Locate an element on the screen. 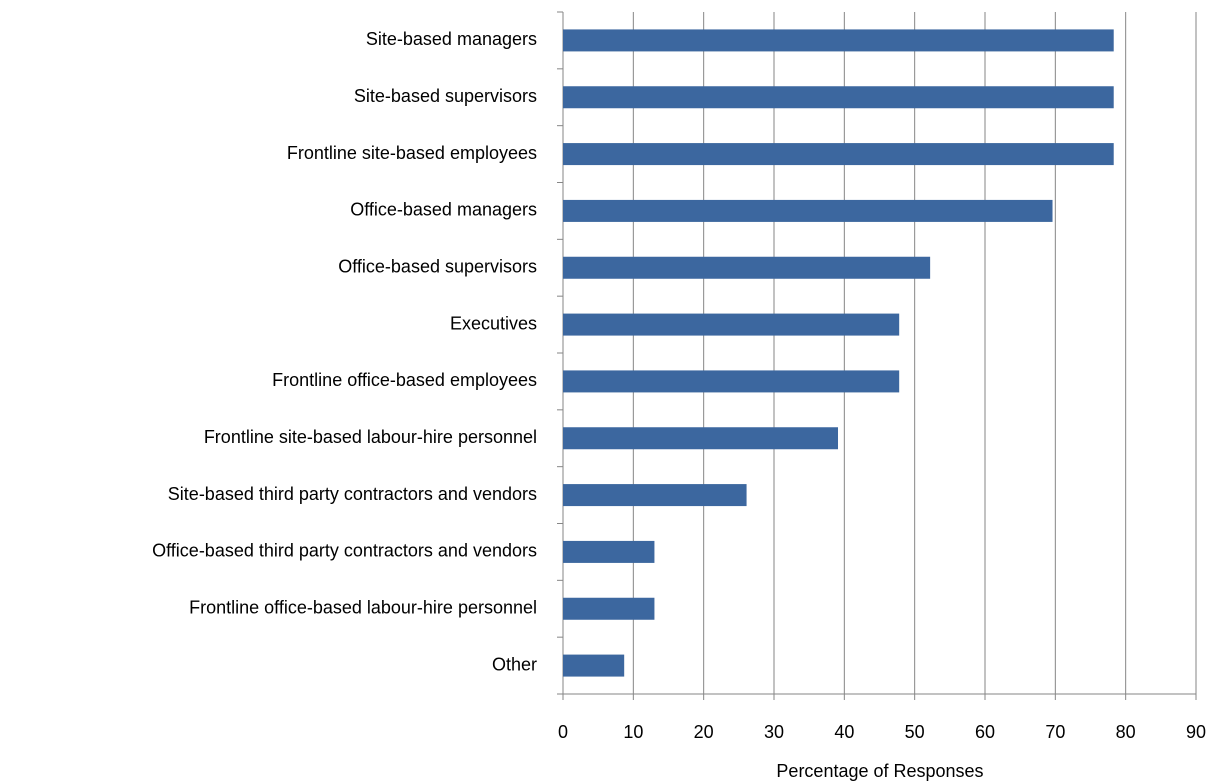 This screenshot has width=1219, height=782. x-tick-label: 90 is located at coordinates (1196, 732).